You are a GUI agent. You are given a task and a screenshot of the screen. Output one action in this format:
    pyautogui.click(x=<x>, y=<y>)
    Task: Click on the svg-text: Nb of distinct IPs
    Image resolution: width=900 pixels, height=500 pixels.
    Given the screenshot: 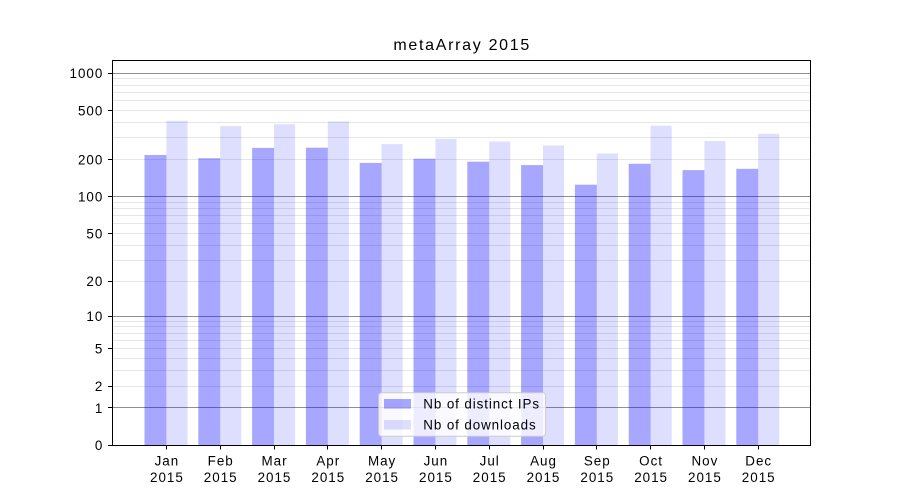 What is the action you would take?
    pyautogui.click(x=481, y=403)
    